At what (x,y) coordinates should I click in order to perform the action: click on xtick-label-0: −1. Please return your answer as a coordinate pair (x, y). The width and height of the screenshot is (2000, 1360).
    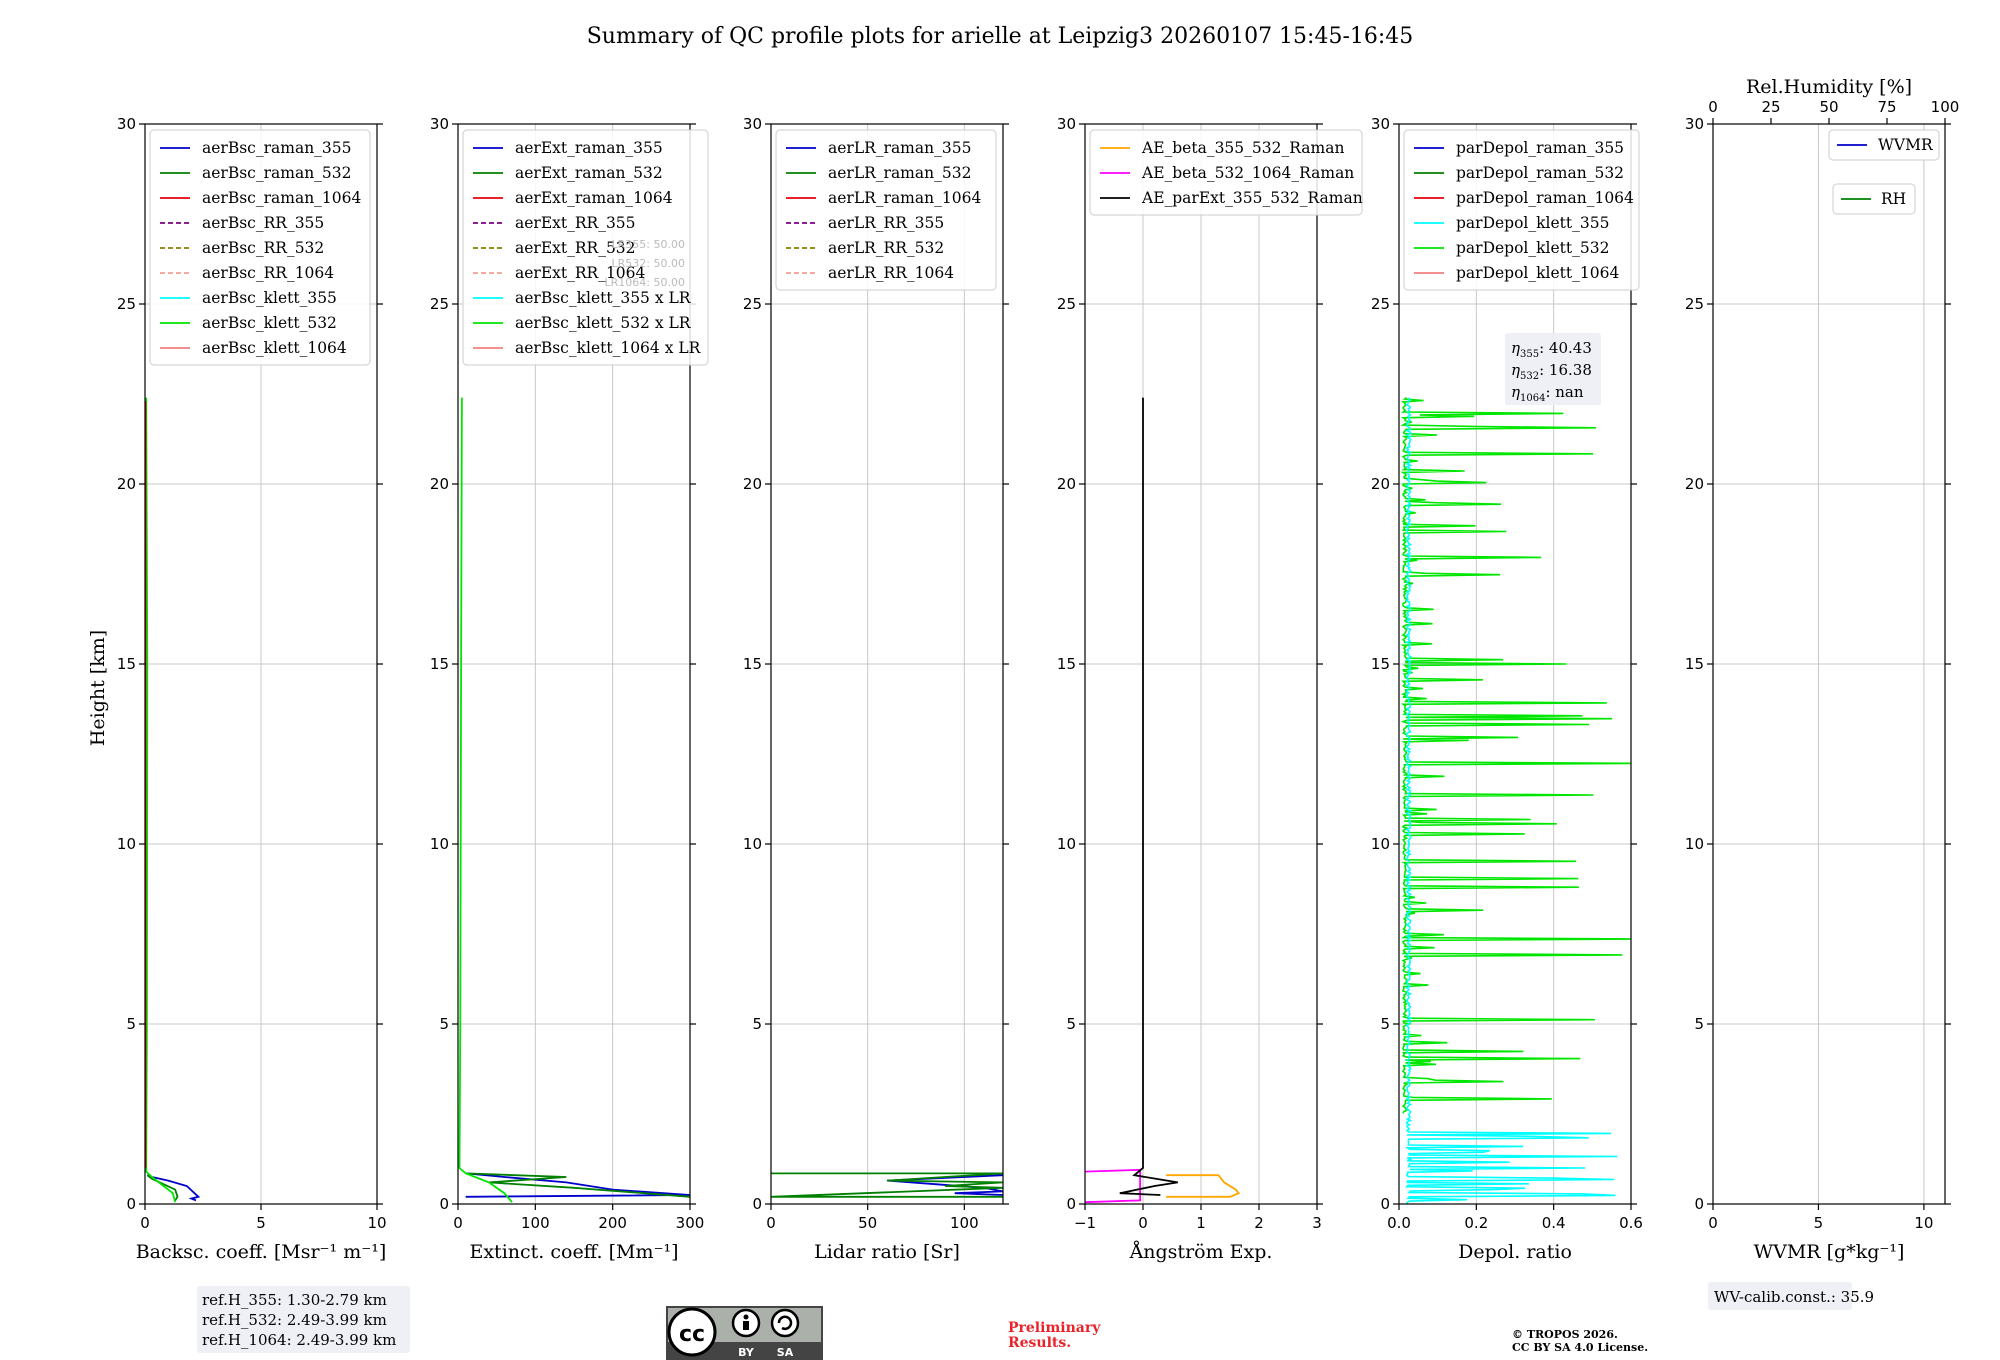
    Looking at the image, I should click on (1085, 1223).